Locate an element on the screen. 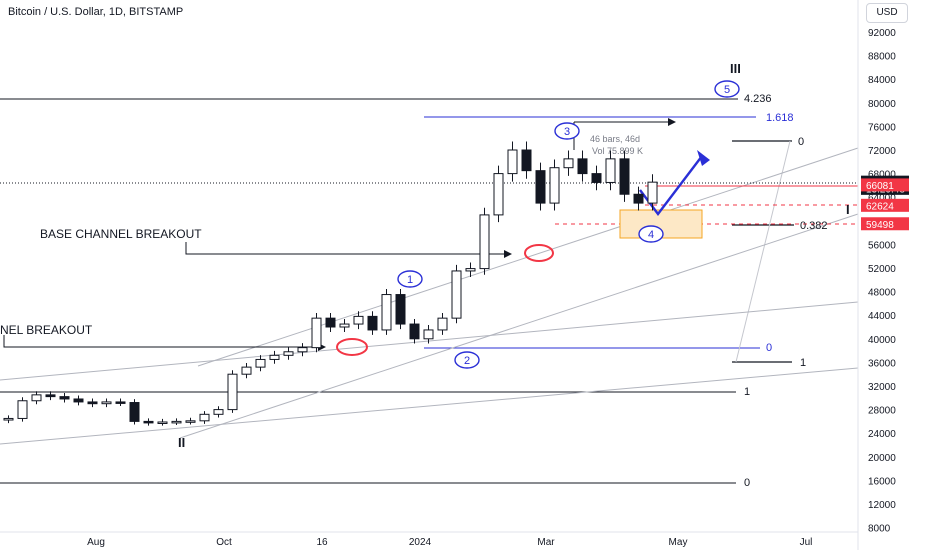  projection-arrowhead is located at coordinates (703, 158).